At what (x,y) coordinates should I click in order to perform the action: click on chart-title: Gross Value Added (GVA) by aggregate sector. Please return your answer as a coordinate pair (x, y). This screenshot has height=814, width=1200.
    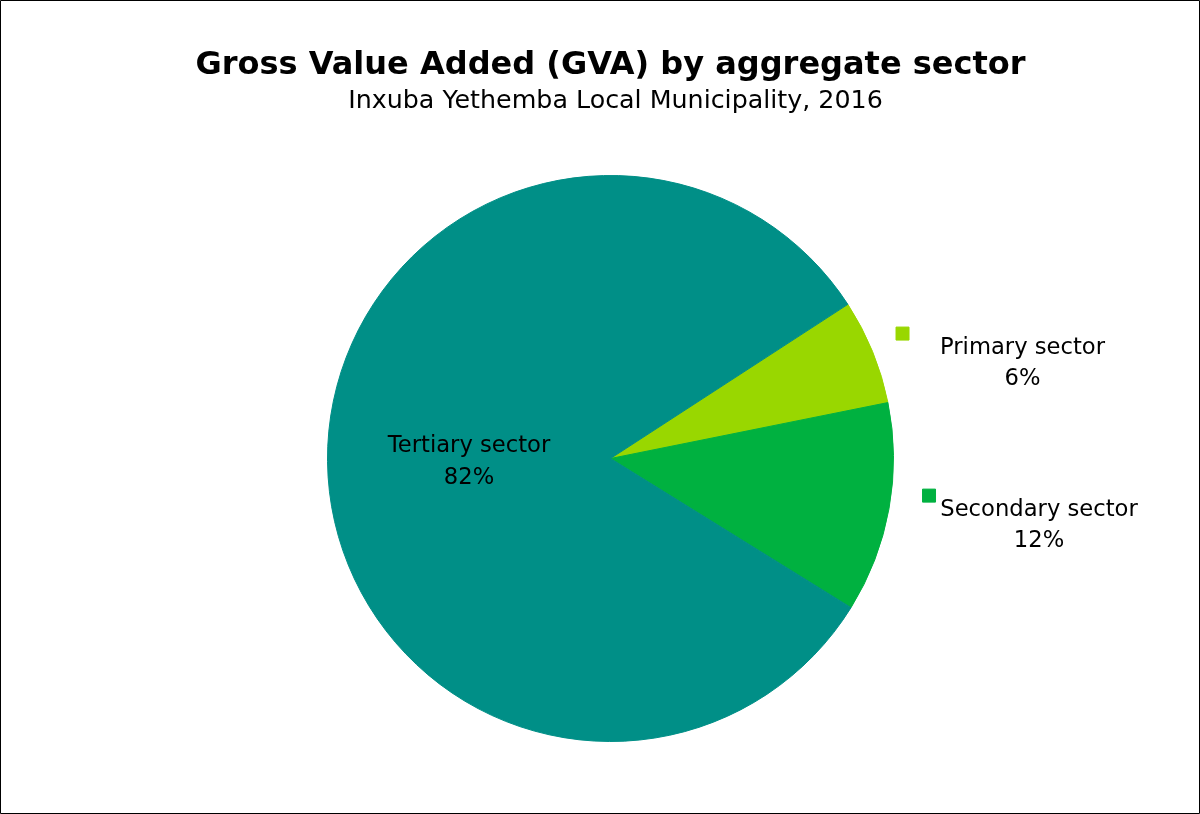
    Looking at the image, I should click on (610, 62).